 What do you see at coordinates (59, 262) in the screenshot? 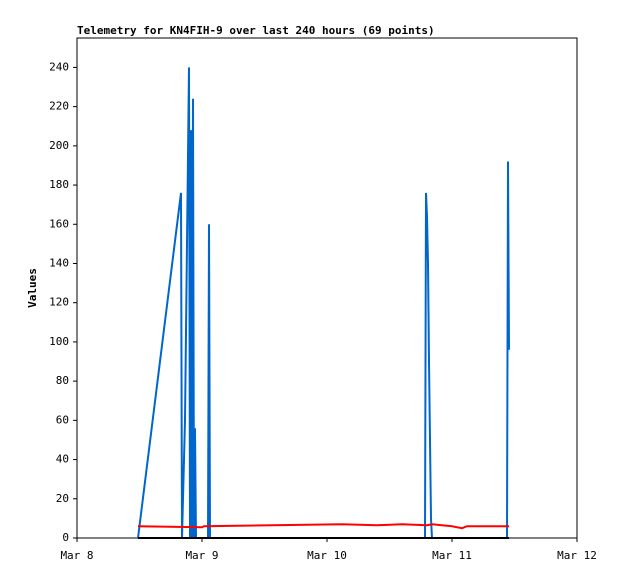
I see `y-tick-label: 140` at bounding box center [59, 262].